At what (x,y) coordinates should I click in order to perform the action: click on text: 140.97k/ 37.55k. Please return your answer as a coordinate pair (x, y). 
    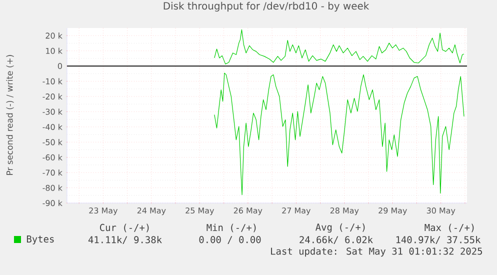
    Looking at the image, I should click on (438, 240).